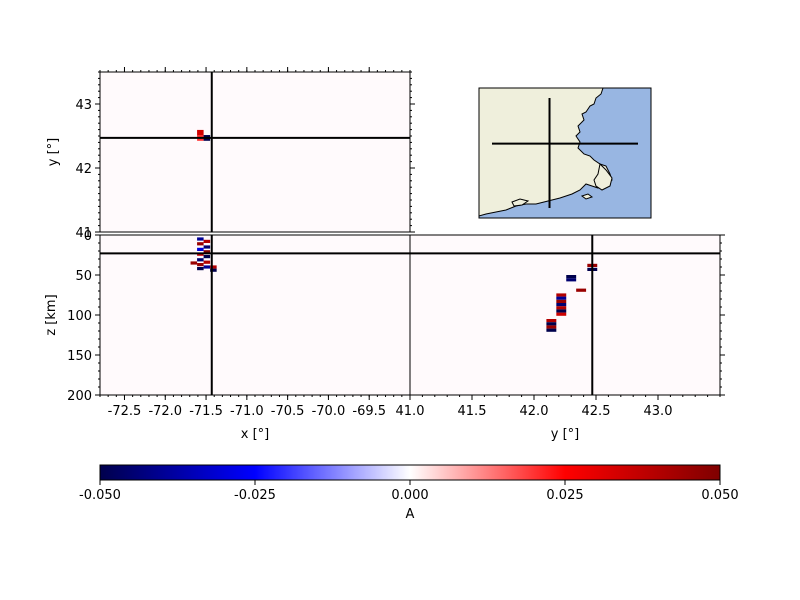 The height and width of the screenshot is (600, 800). I want to click on colorbar-tick-label: -0.025, so click(255, 495).